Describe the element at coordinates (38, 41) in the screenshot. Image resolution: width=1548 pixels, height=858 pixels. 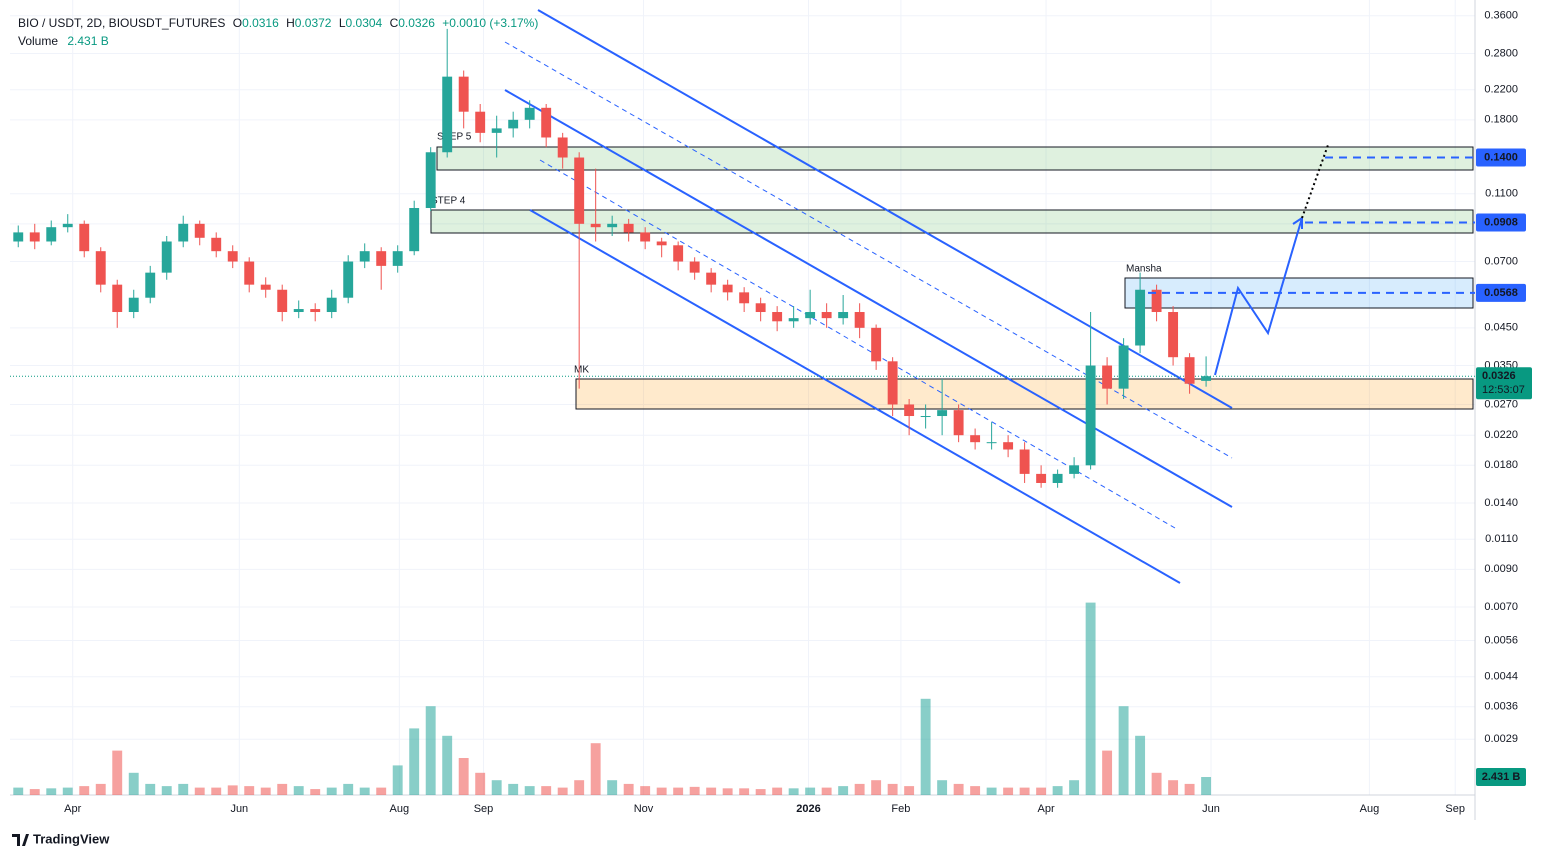
I see `volume-label: Volume` at that location.